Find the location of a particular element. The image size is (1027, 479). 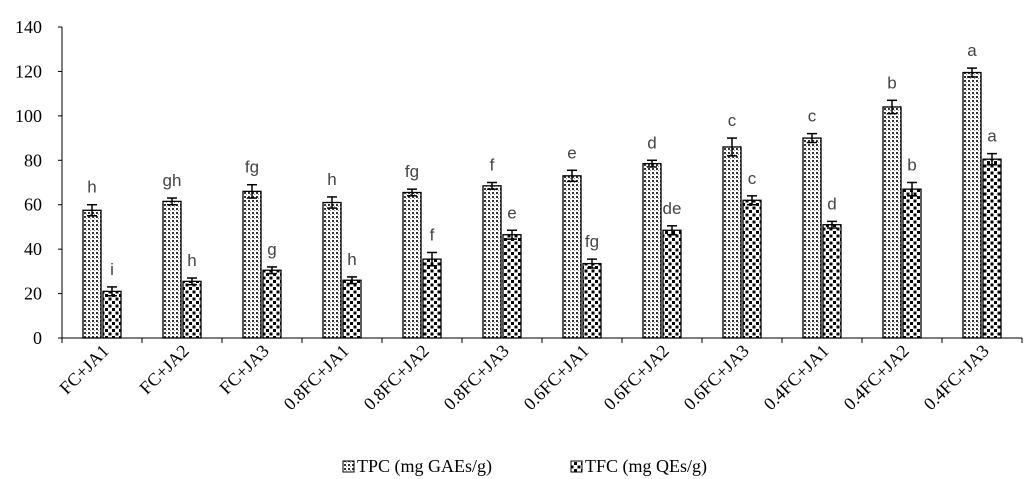

legend-label: TPC (mg GAEs/g) is located at coordinates (424, 466).